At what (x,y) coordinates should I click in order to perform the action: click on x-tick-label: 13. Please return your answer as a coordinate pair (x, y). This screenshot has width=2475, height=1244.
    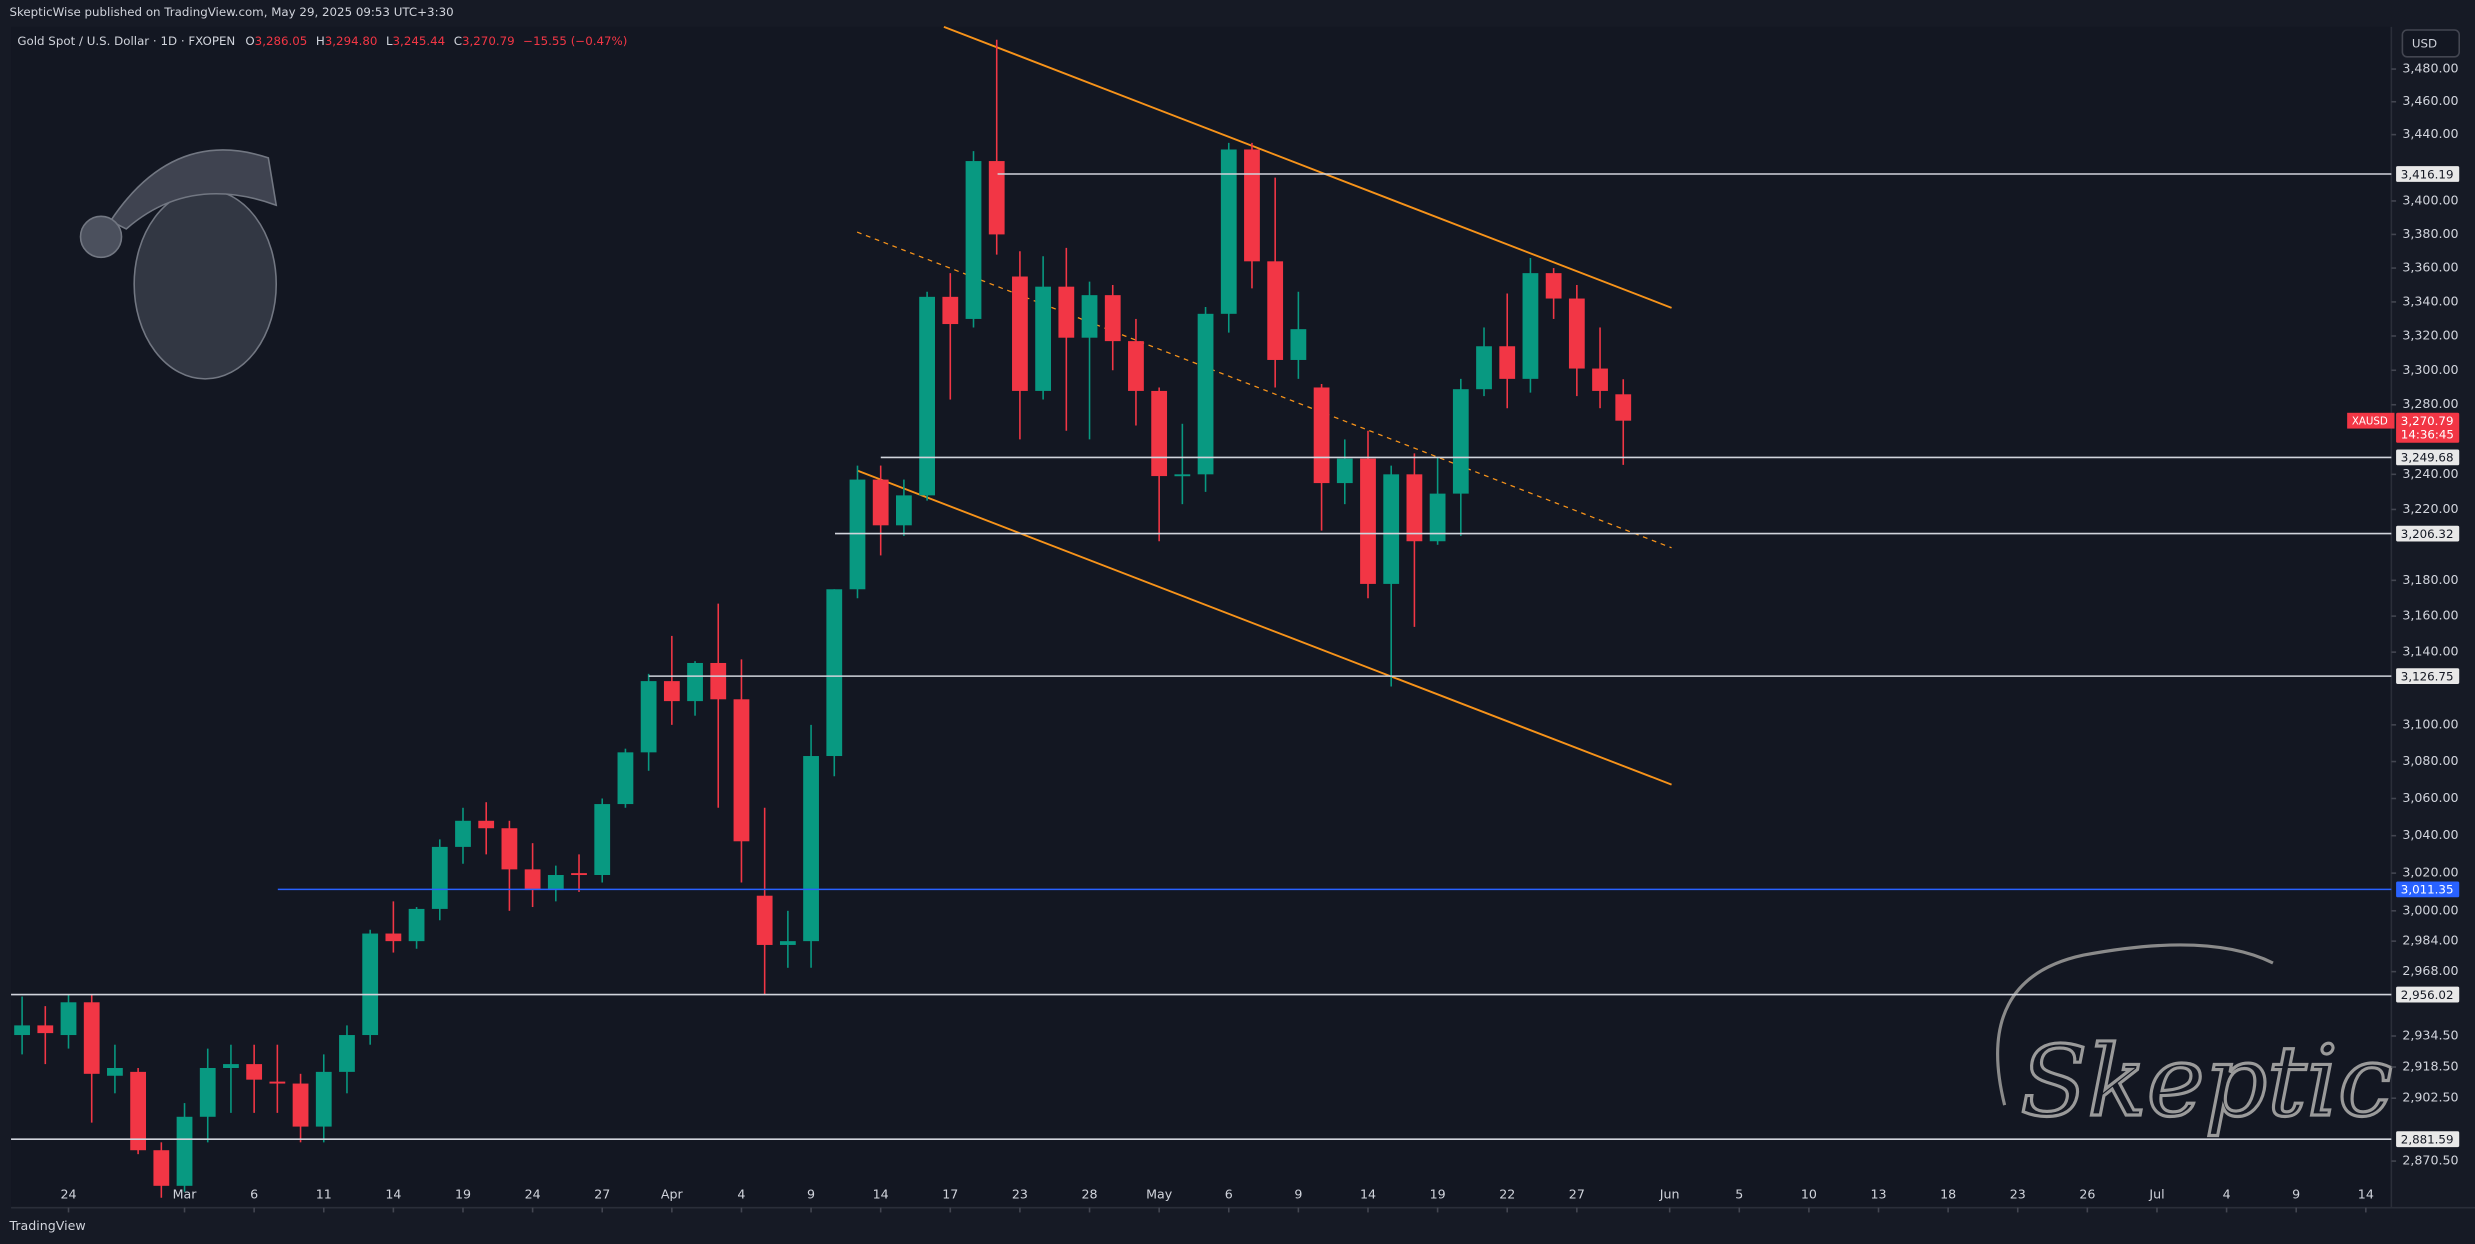
    Looking at the image, I should click on (1878, 1194).